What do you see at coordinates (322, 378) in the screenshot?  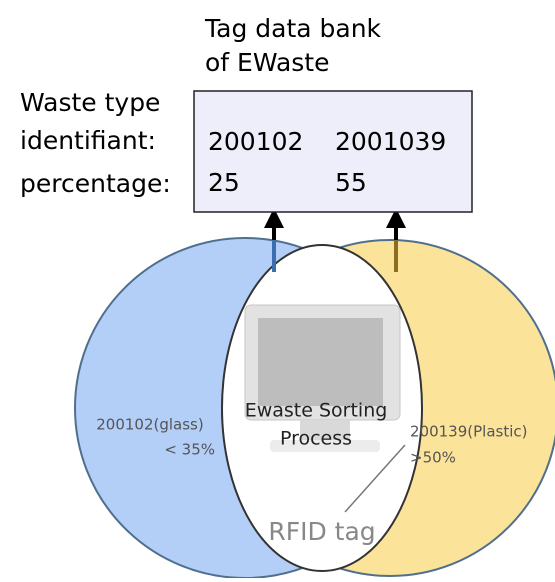 I see `monitor-icon` at bounding box center [322, 378].